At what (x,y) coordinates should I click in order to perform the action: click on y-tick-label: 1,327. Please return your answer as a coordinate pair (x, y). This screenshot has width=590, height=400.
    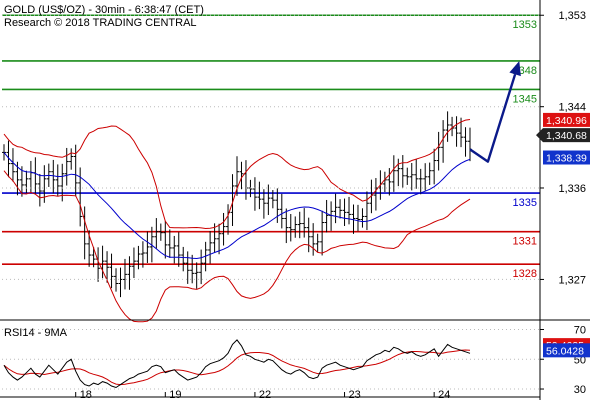
    Looking at the image, I should click on (572, 280).